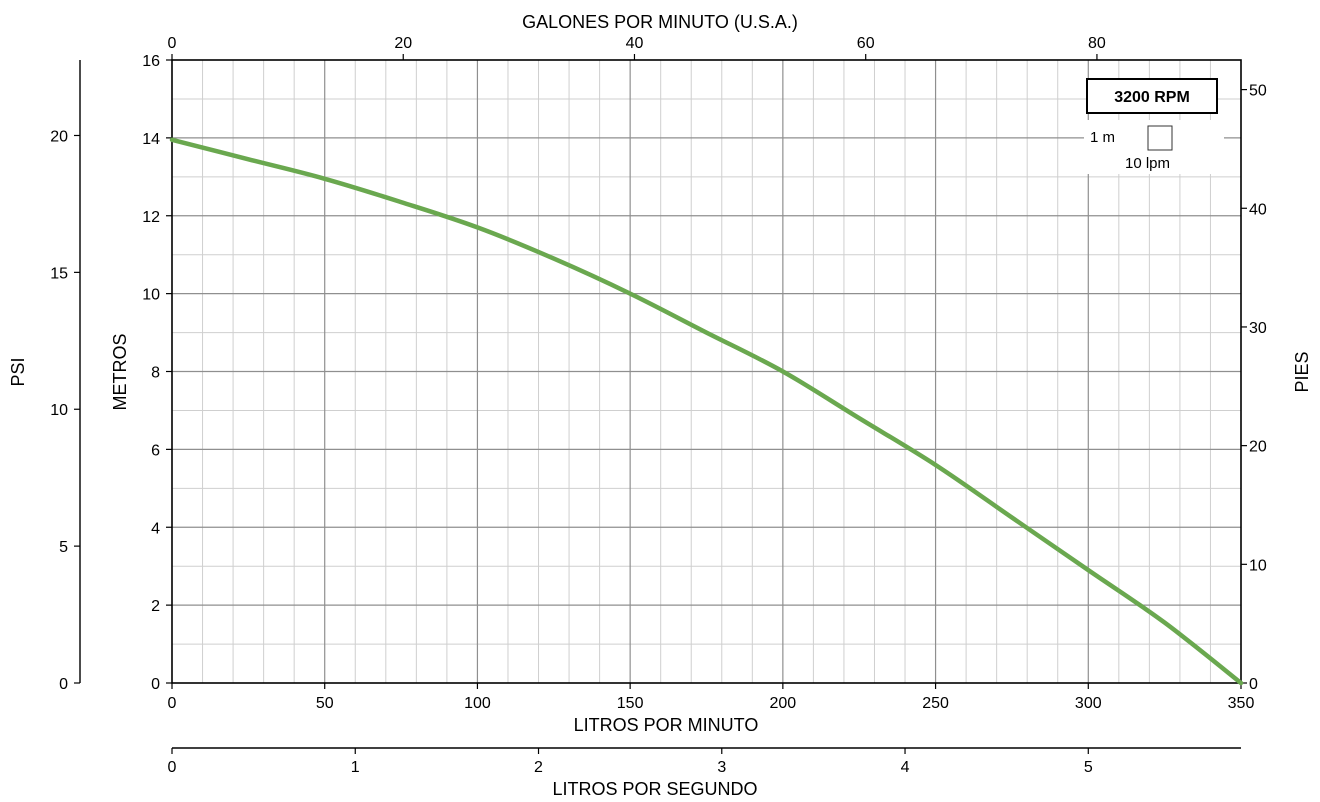  What do you see at coordinates (935, 703) in the screenshot?
I see `x-tick-label: 250` at bounding box center [935, 703].